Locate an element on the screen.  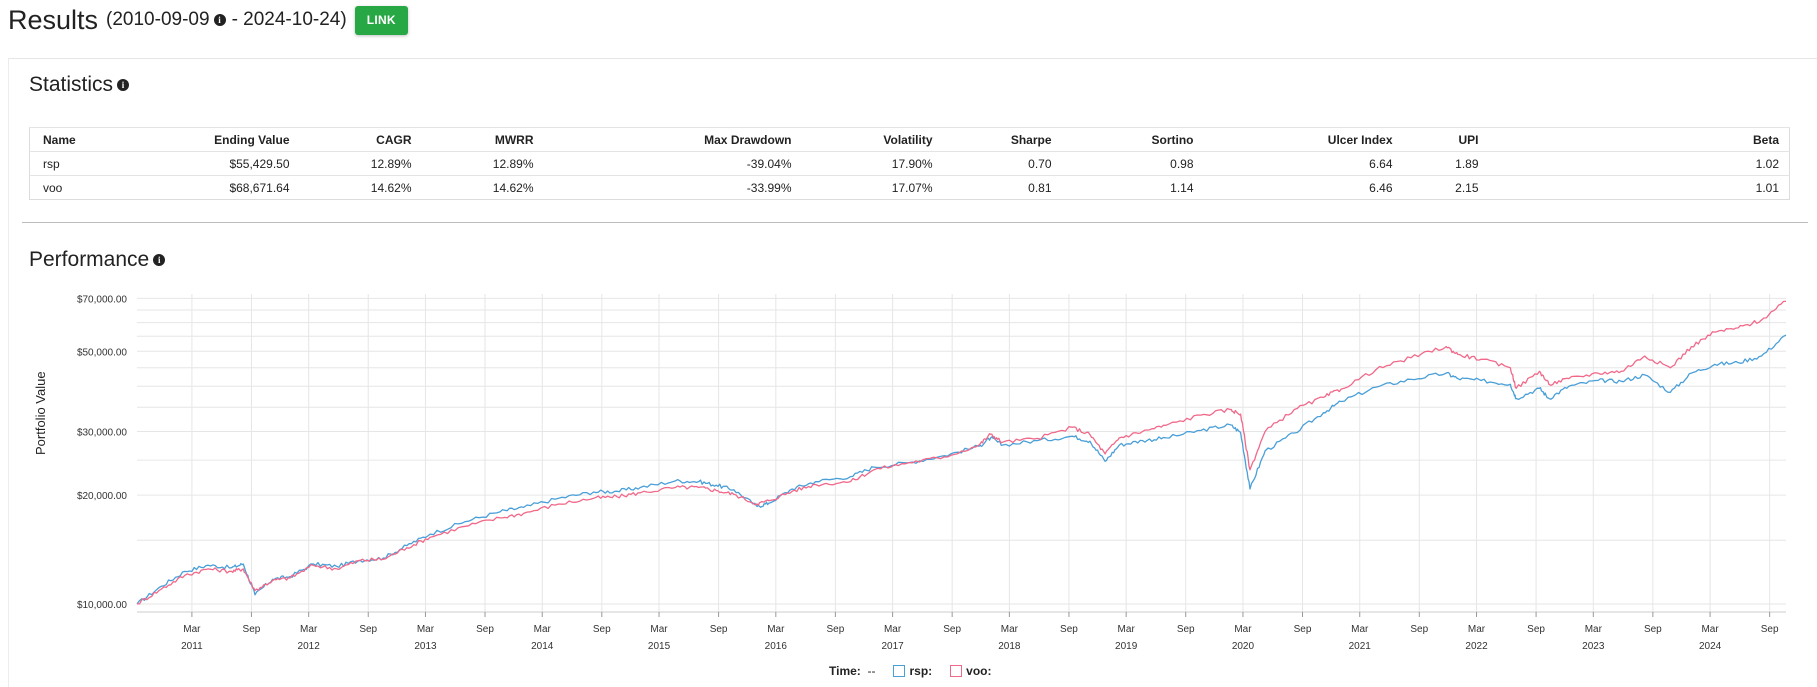
x-tick-year: 2024 is located at coordinates (1710, 646).